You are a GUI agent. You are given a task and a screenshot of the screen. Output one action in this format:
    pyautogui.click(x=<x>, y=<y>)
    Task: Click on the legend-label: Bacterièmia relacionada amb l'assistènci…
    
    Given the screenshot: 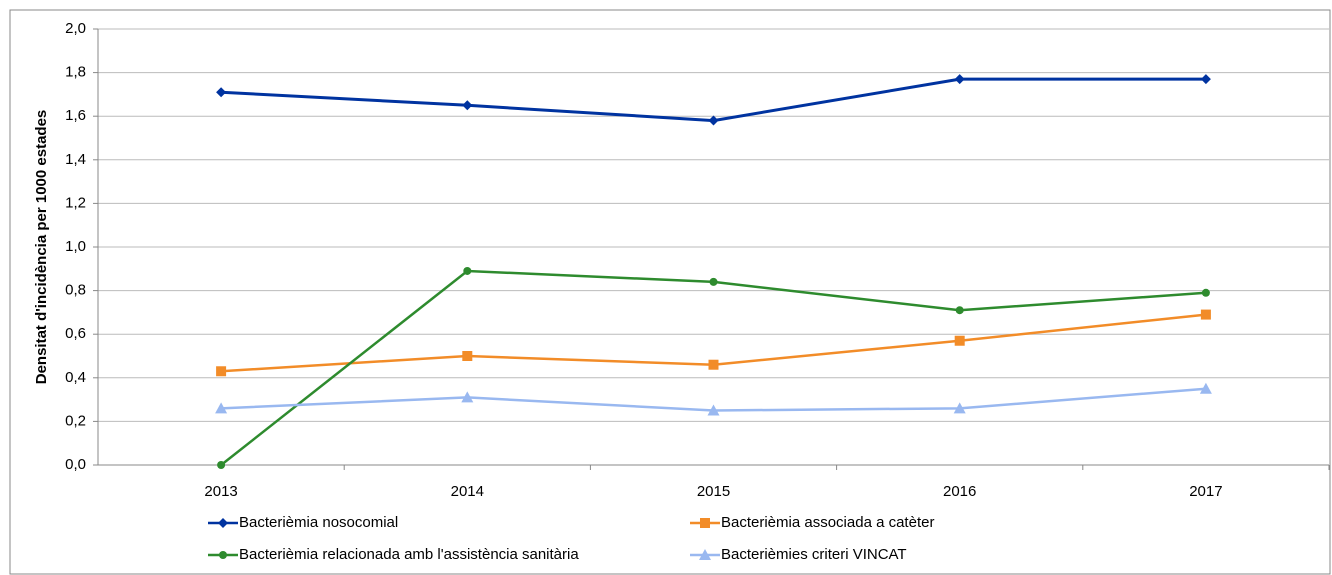 What is the action you would take?
    pyautogui.click(x=409, y=554)
    